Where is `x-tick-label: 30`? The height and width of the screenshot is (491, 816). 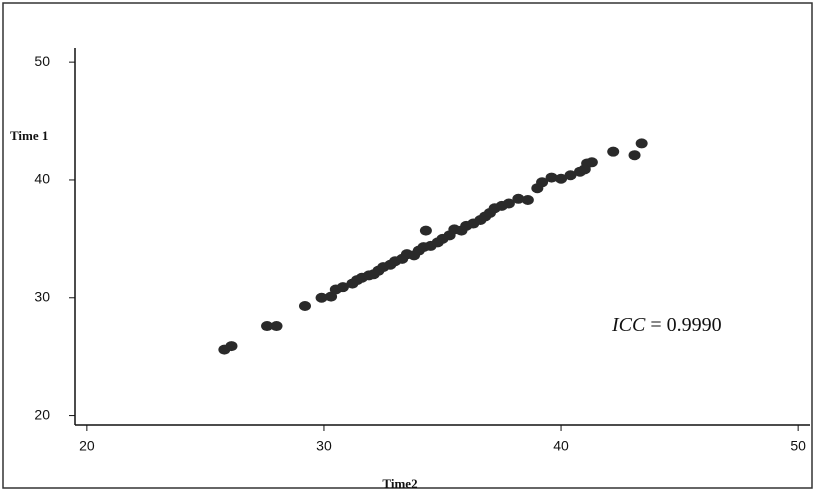 x-tick-label: 30 is located at coordinates (324, 446).